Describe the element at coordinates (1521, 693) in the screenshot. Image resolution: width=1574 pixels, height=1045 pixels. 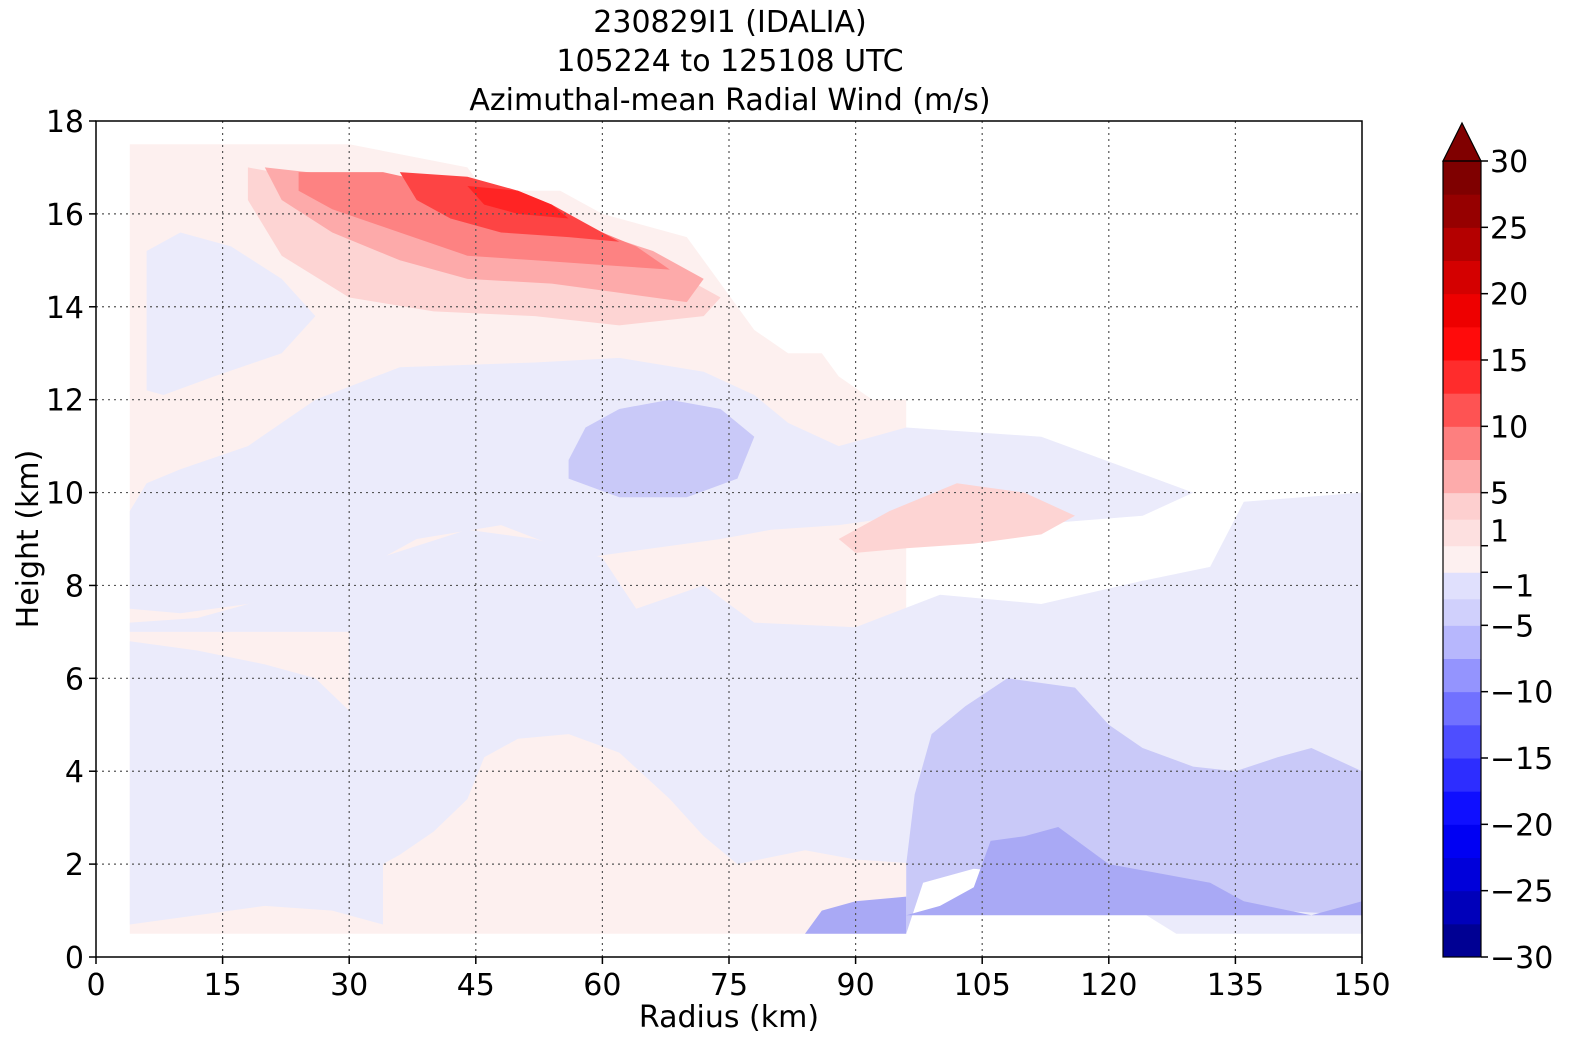
I see `colorbar-tick-label: −10` at that location.